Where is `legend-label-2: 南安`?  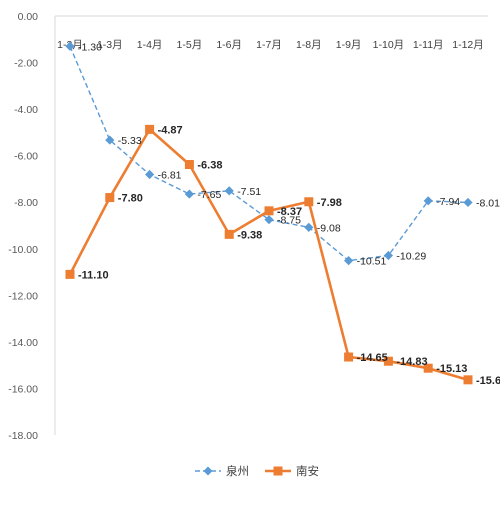 legend-label-2: 南安 is located at coordinates (307, 471).